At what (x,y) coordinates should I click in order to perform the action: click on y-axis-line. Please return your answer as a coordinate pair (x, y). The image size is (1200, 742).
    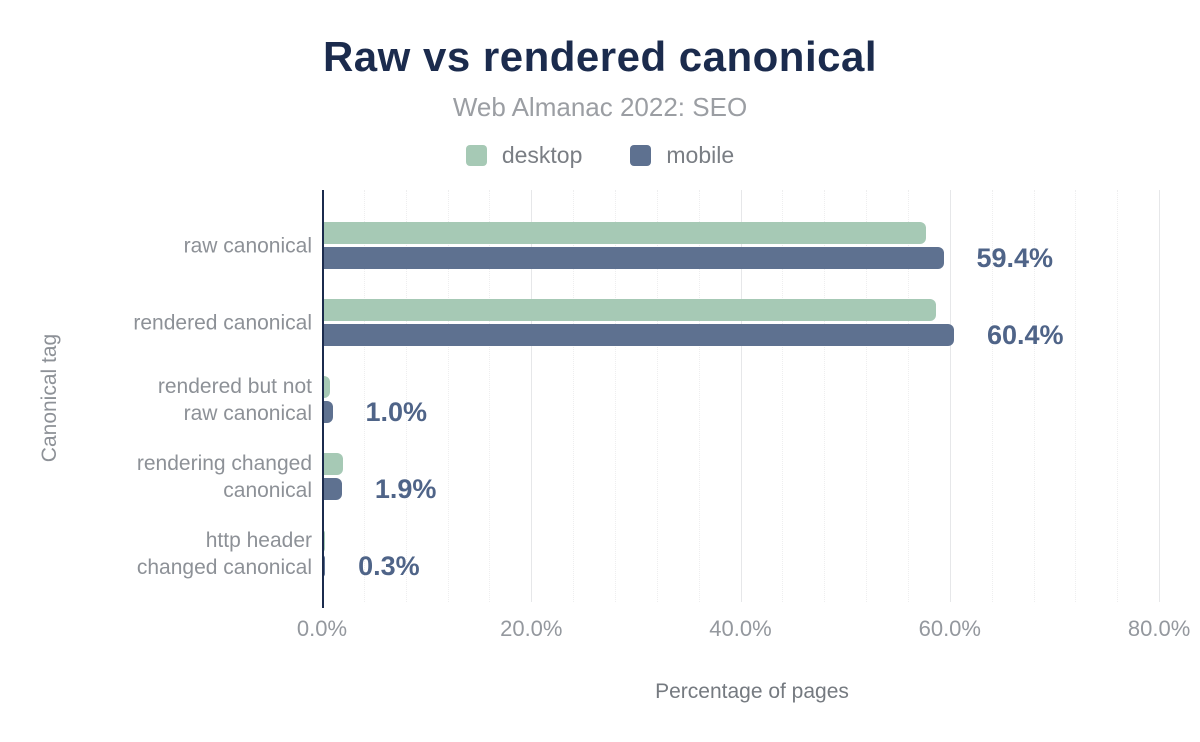
    Looking at the image, I should click on (323, 399).